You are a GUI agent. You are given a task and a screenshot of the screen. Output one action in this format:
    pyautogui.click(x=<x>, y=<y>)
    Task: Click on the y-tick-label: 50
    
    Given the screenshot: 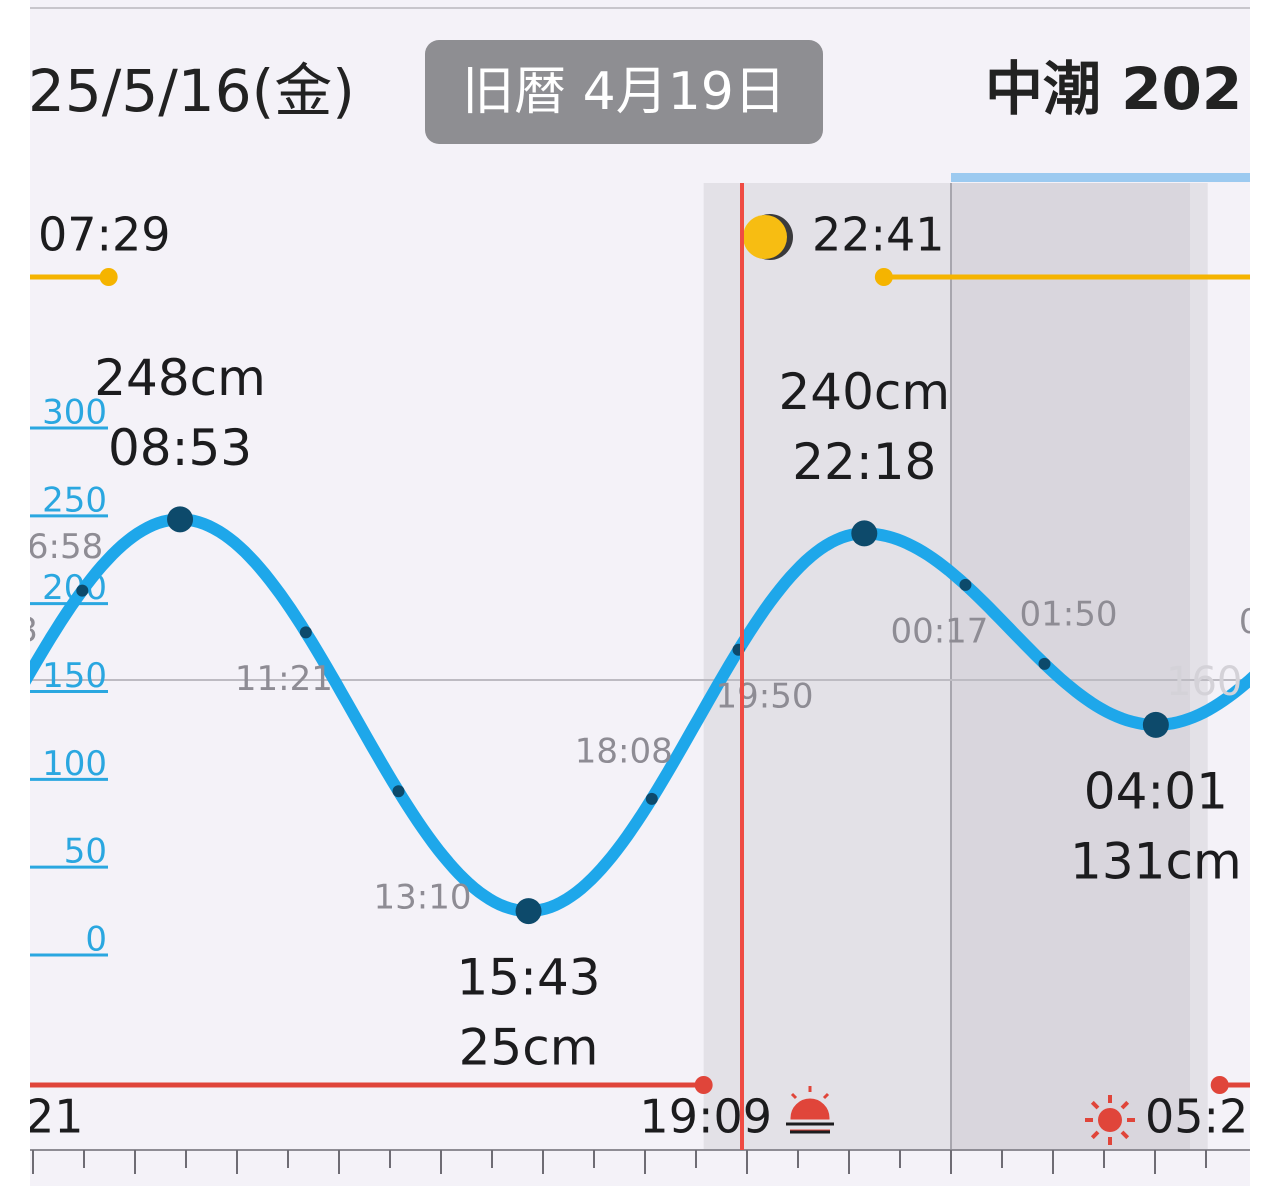 What is the action you would take?
    pyautogui.click(x=85, y=852)
    